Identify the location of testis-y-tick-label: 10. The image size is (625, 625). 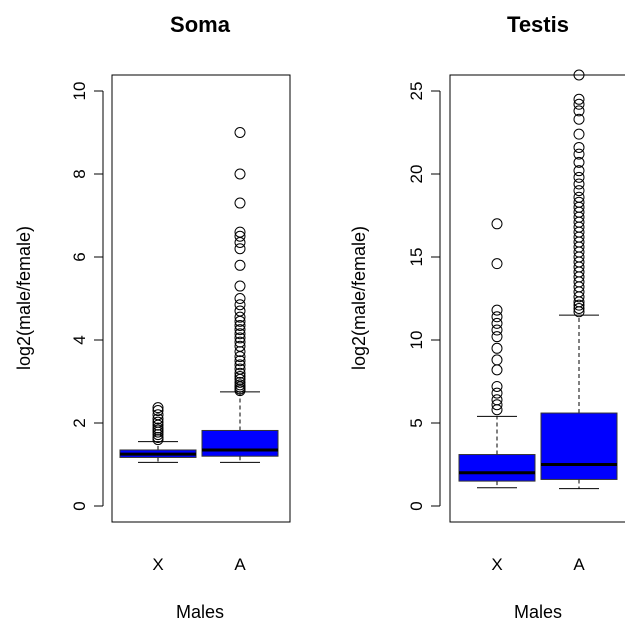
(416, 340).